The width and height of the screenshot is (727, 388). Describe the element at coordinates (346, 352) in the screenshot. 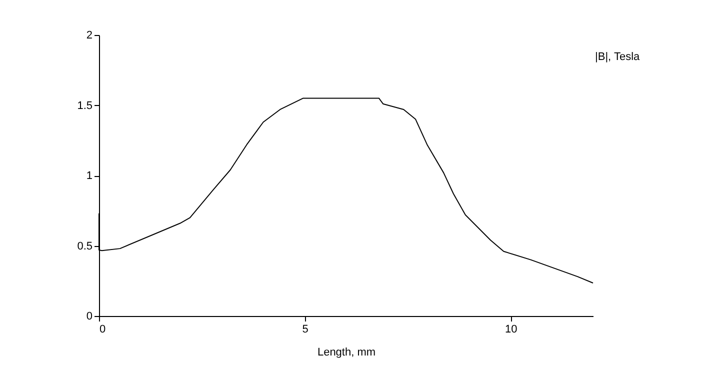

I see `x-axis-title: Length, mm` at that location.